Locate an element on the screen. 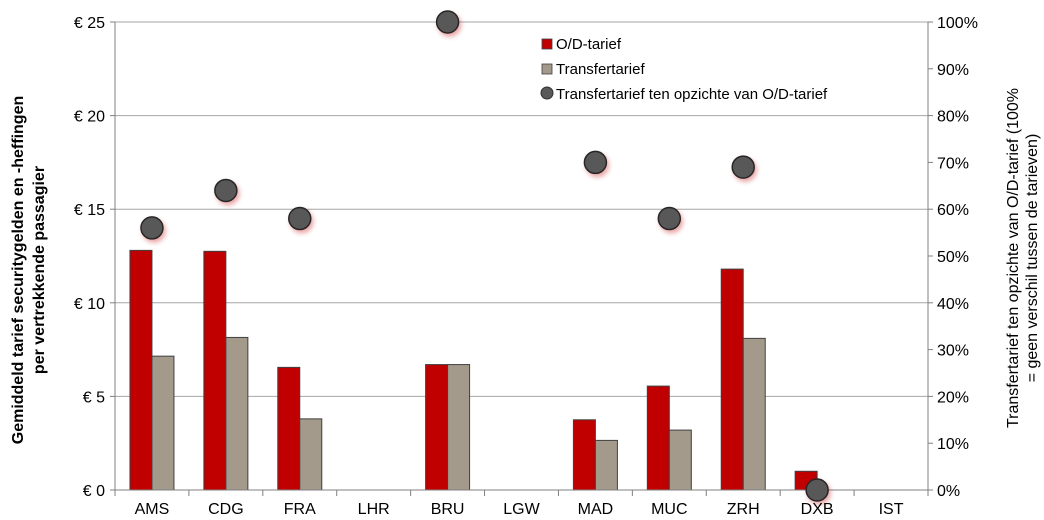 The image size is (1044, 520). legend-label-od: O/D-tarief is located at coordinates (589, 44).